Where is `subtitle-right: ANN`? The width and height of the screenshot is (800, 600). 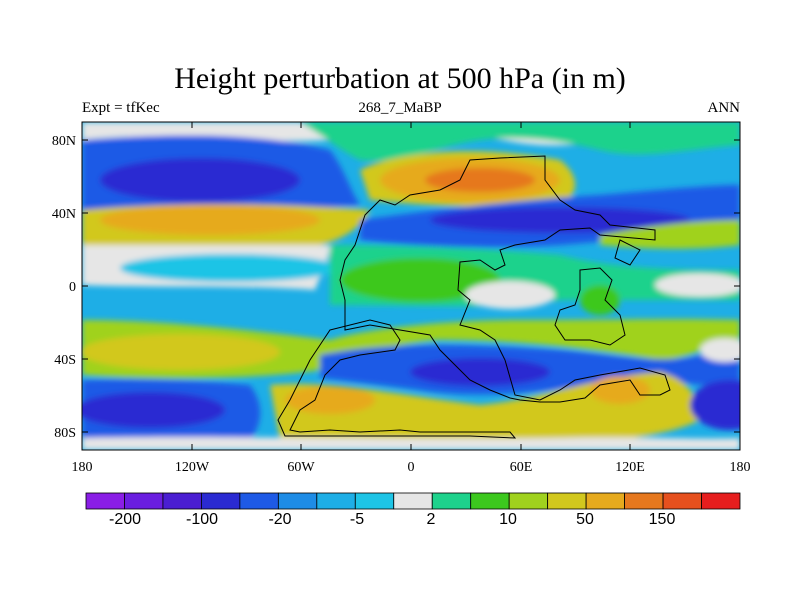
subtitle-right: ANN is located at coordinates (724, 108).